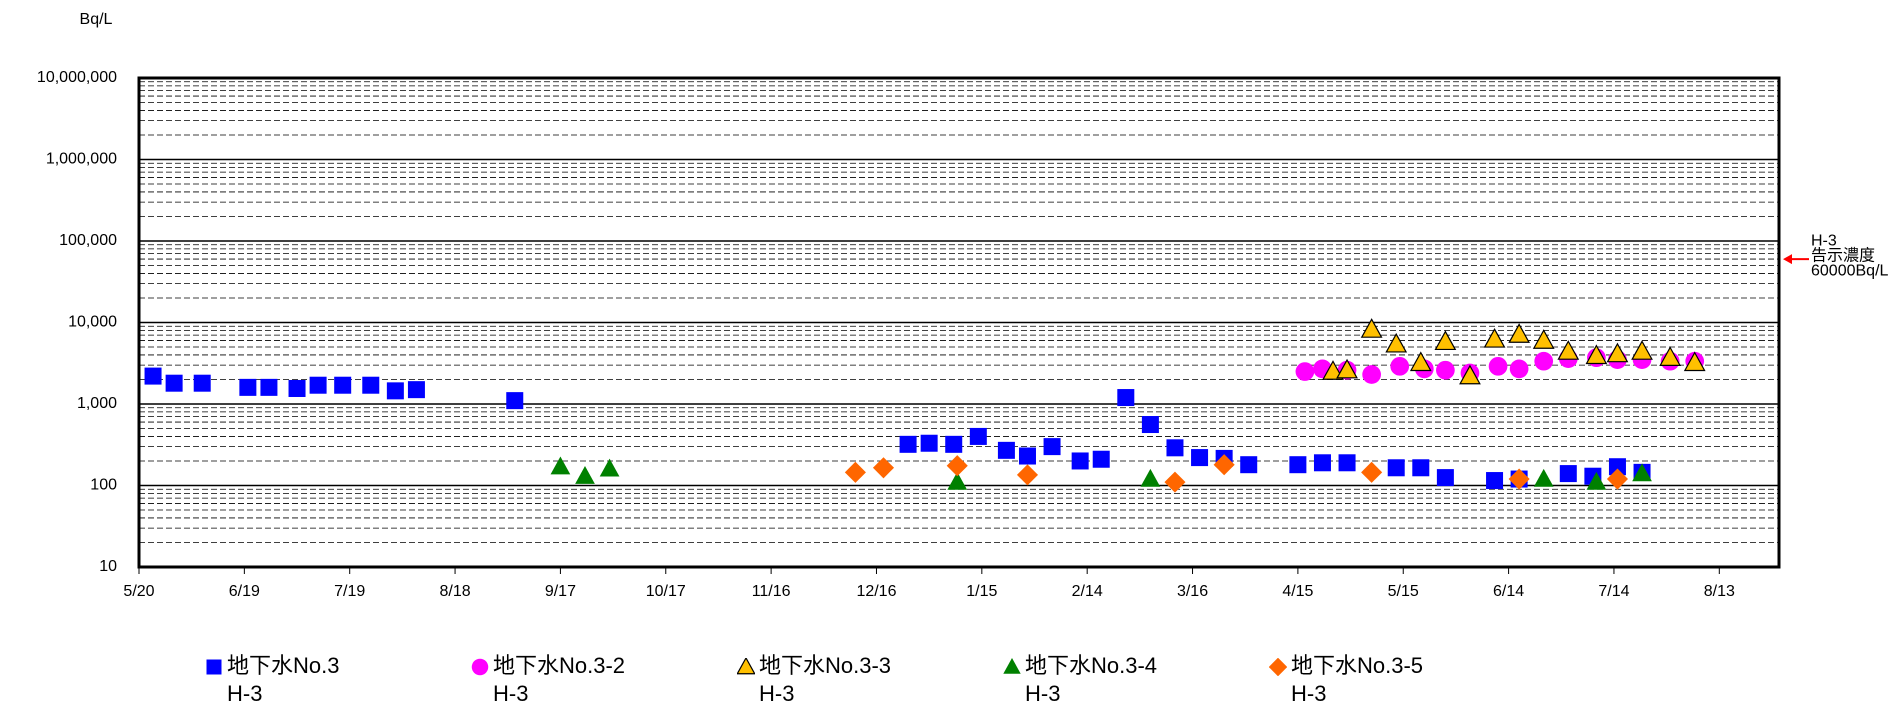 This screenshot has height=712, width=1890. Describe the element at coordinates (77, 77) in the screenshot. I see `y-tick-label: 10,000,000` at that location.